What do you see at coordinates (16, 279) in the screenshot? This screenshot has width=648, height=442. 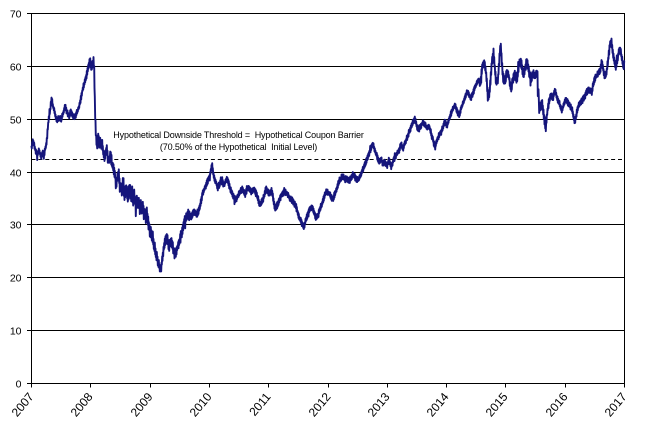 I see `svg-text: 20` at bounding box center [16, 279].